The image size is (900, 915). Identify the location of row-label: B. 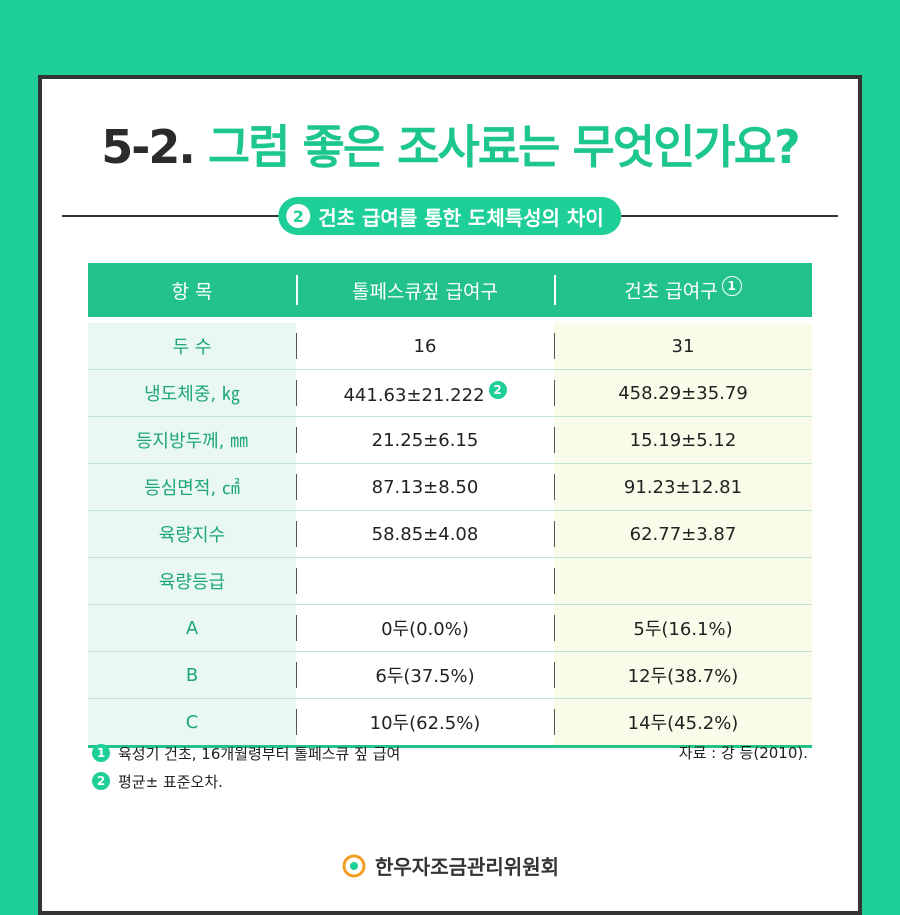
(192, 675).